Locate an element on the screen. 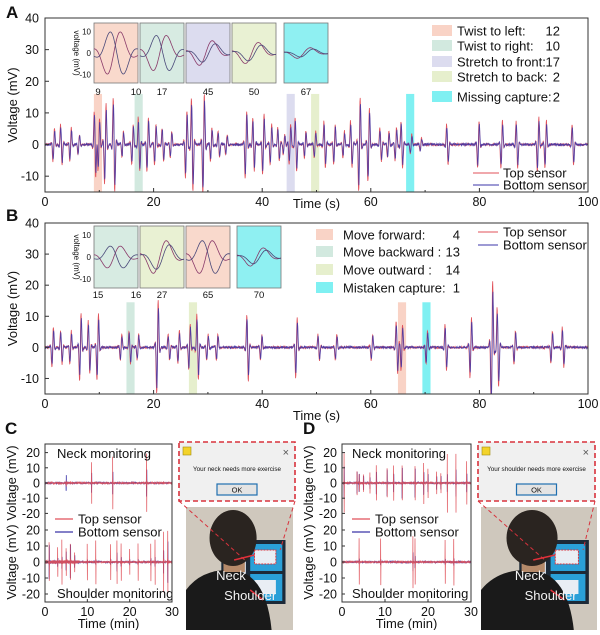 The height and width of the screenshot is (635, 600). inset-panel: 27 is located at coordinates (162, 263).